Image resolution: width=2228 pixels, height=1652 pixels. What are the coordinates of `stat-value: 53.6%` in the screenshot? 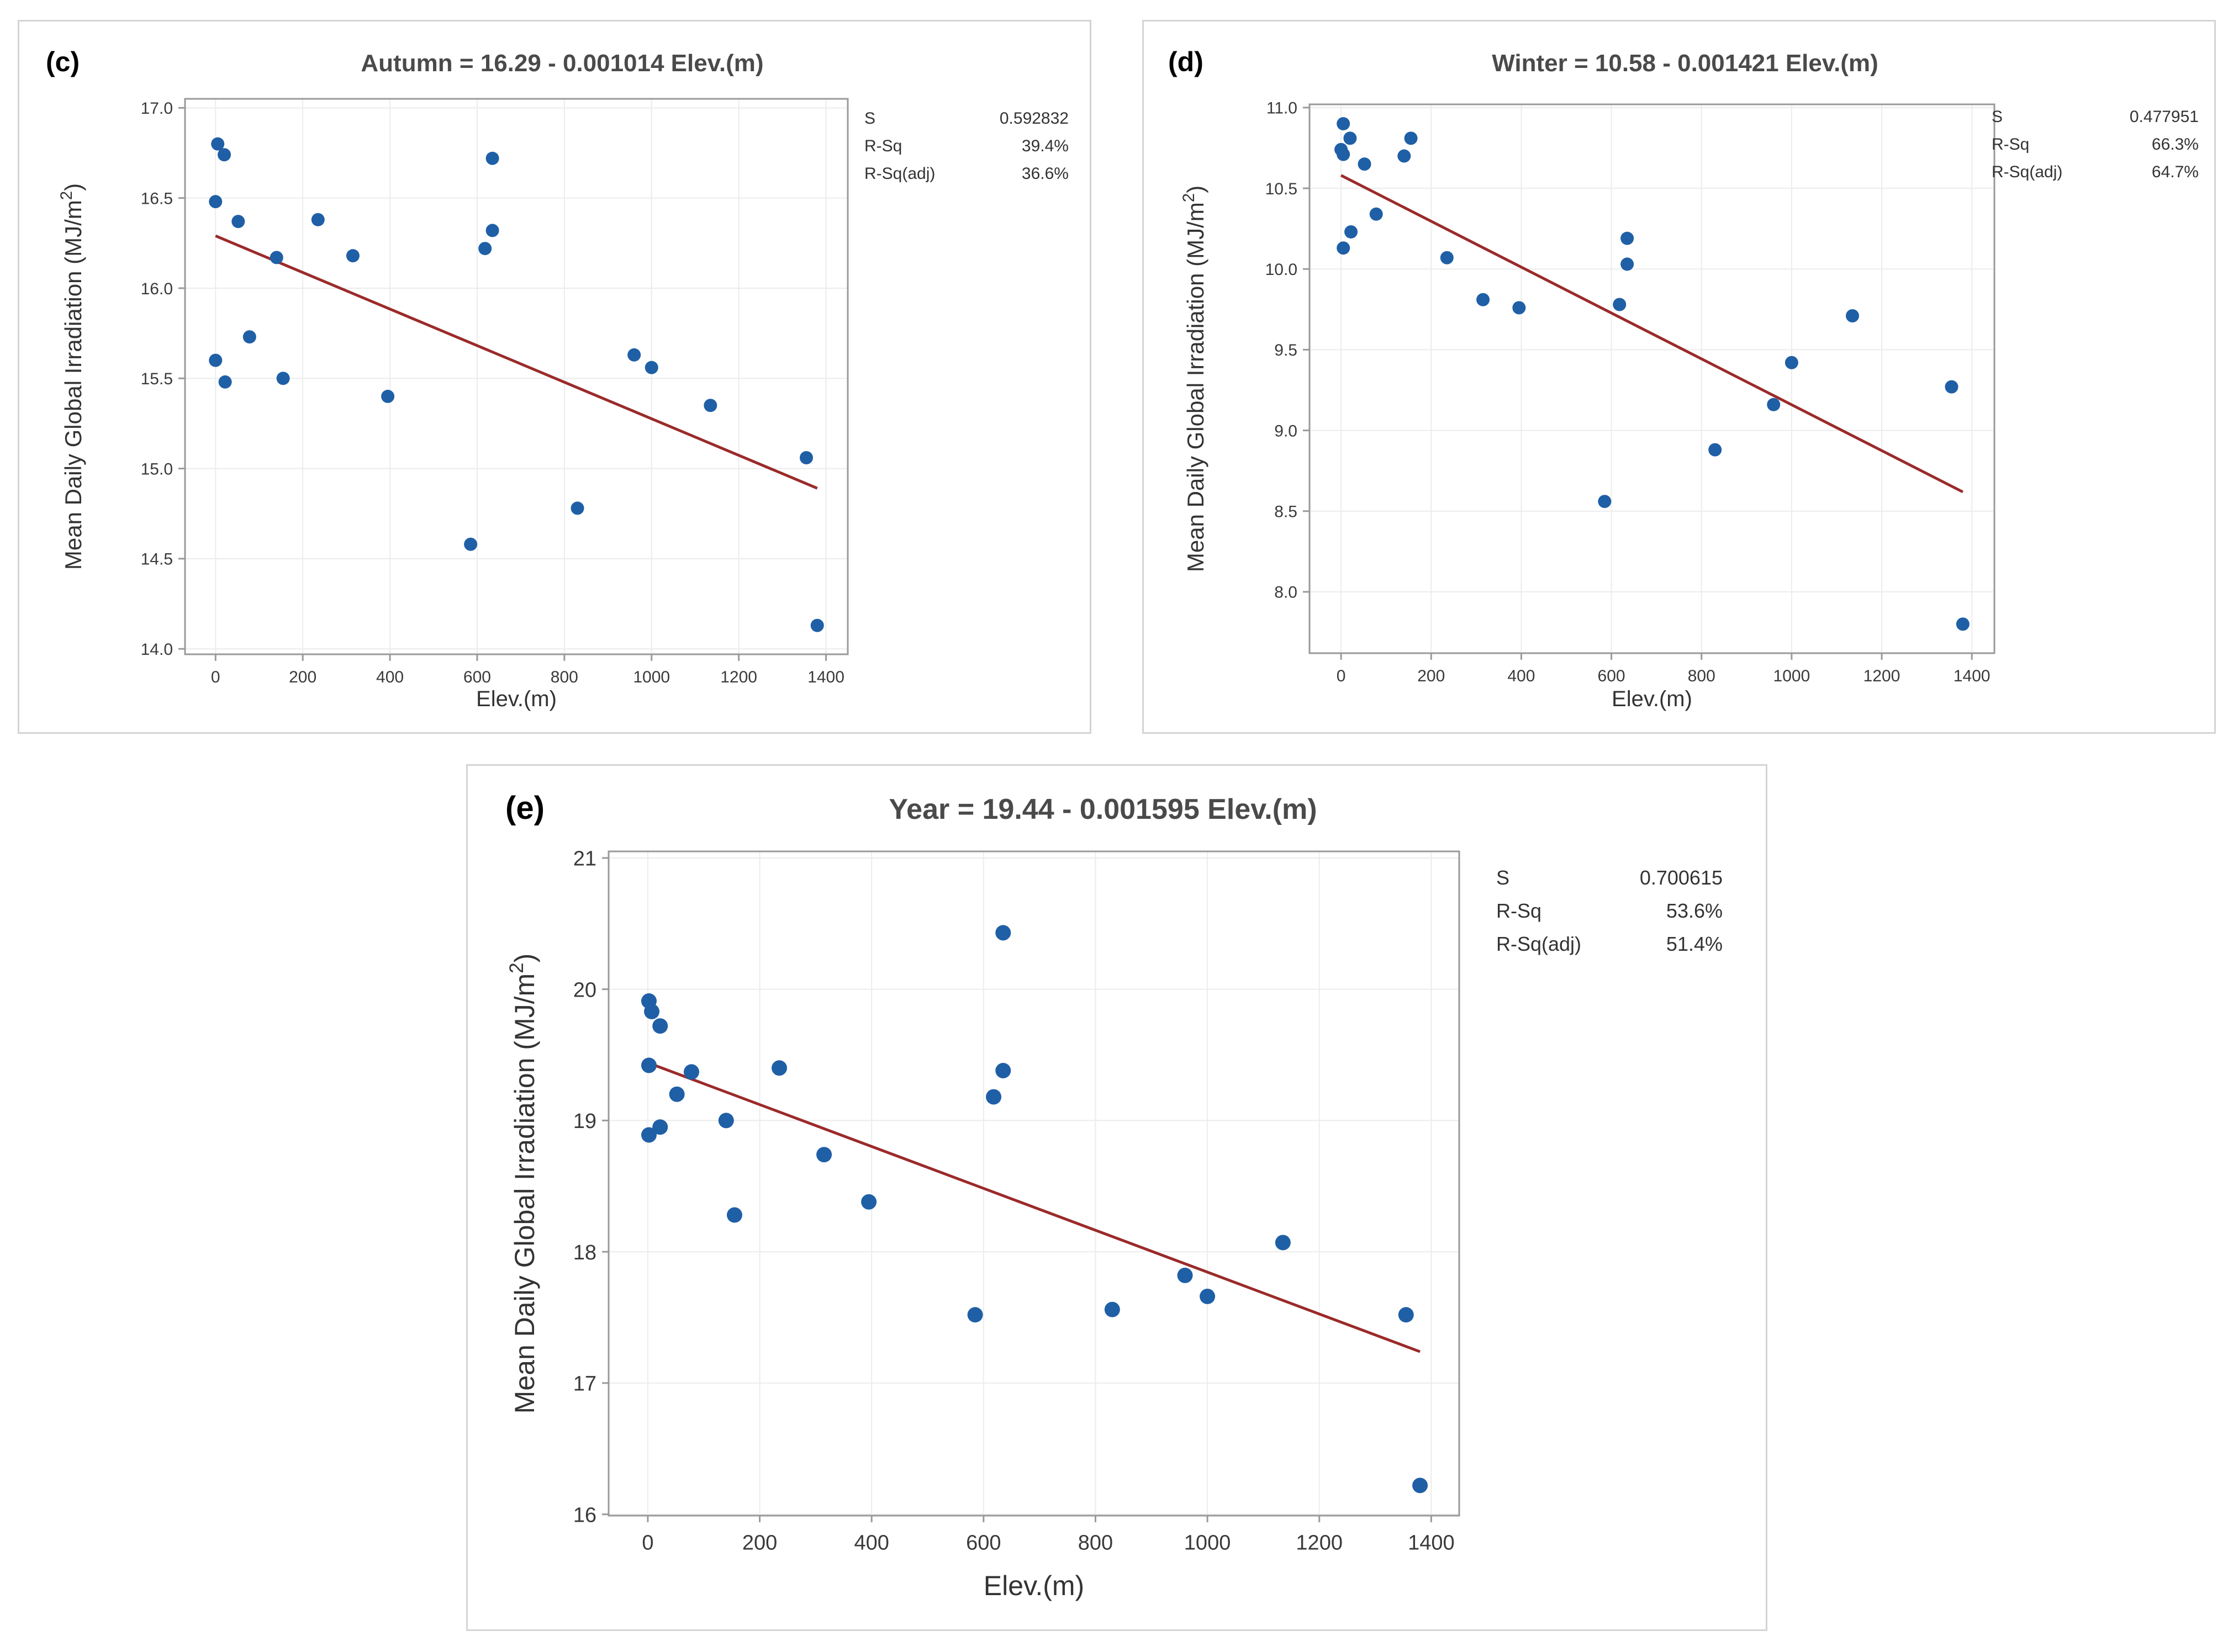 It's located at (1694, 910).